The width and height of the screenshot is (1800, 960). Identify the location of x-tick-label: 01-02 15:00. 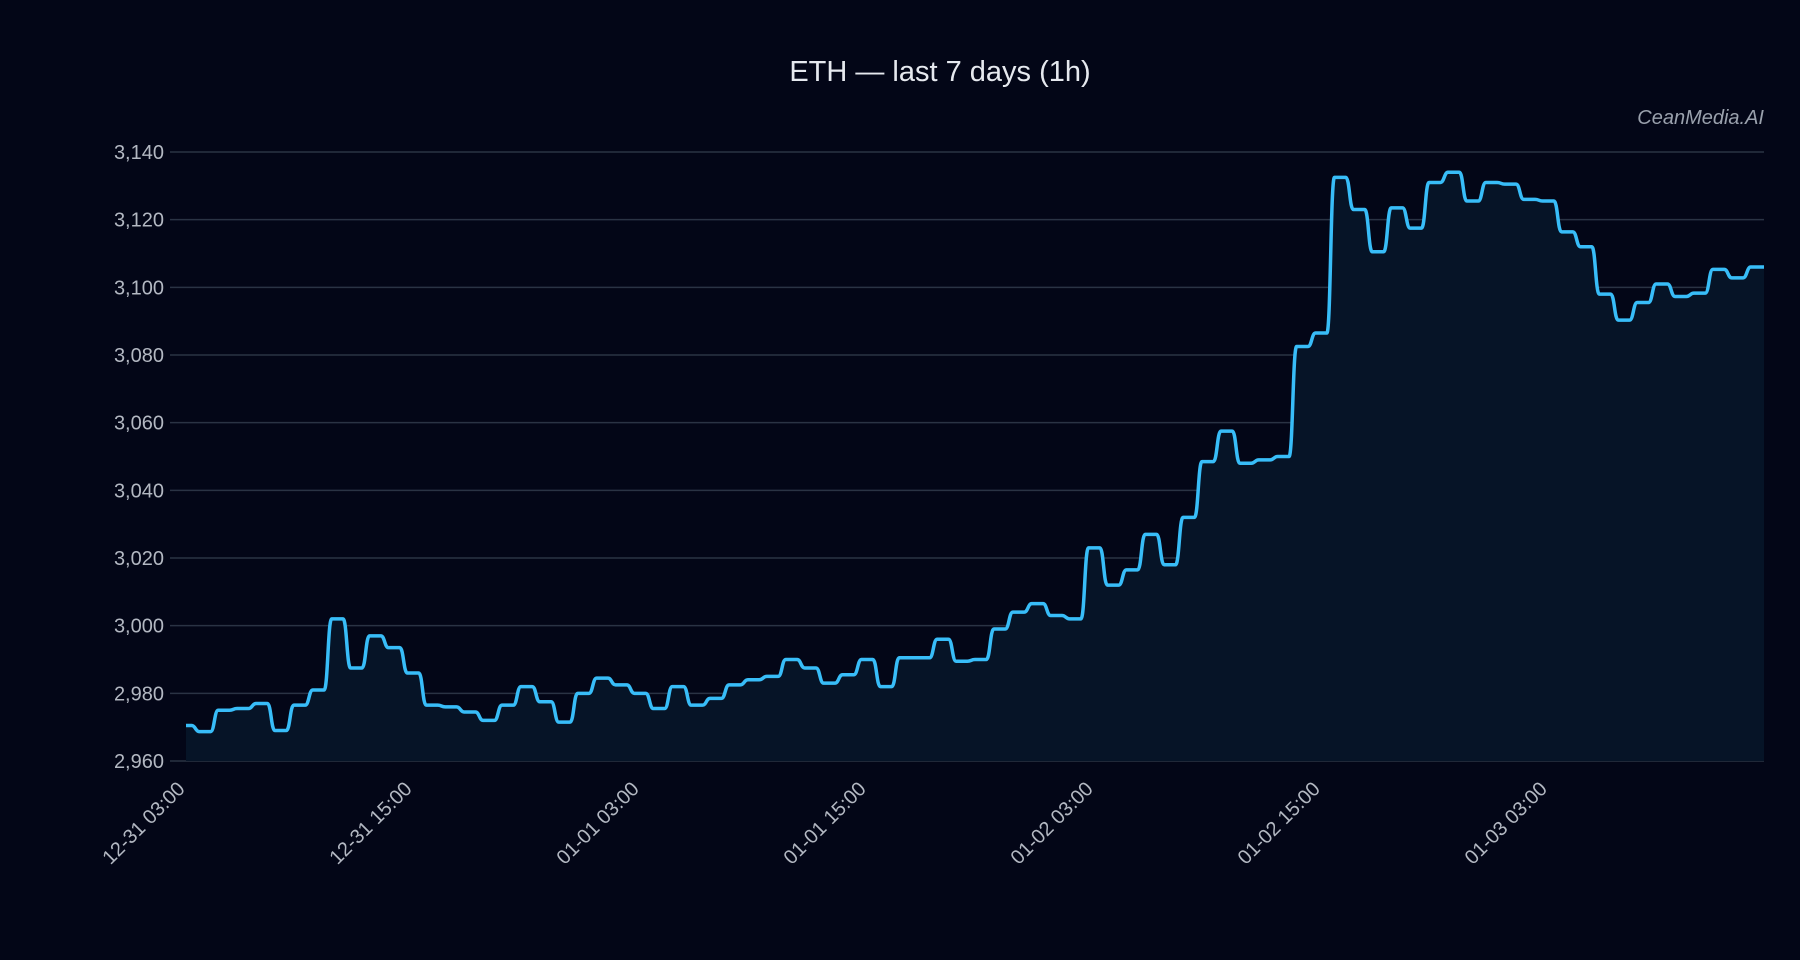
(1279, 823).